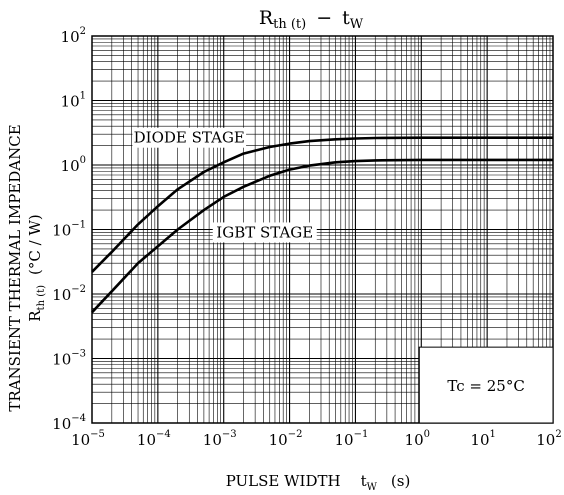 Image resolution: width=564 pixels, height=495 pixels. I want to click on ylabel-sub: th (t), so click(41, 298).